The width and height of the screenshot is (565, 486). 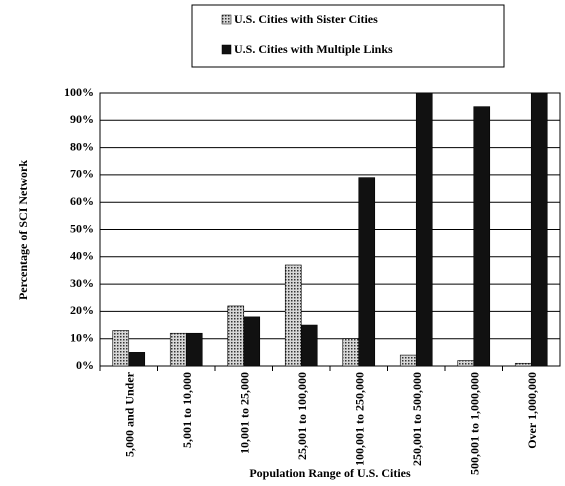 What do you see at coordinates (330, 473) in the screenshot?
I see `x-axis-label: Population Range of U.S. Cities` at bounding box center [330, 473].